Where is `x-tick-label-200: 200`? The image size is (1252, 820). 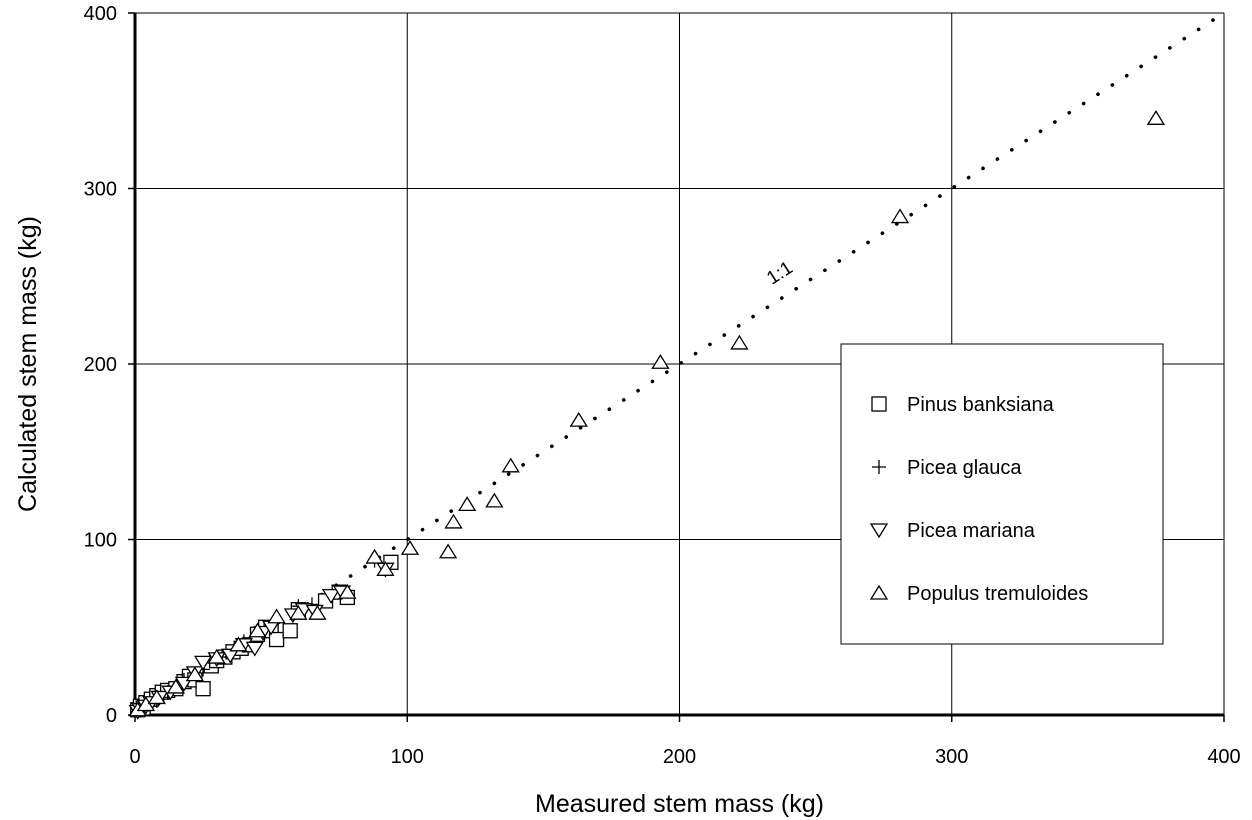 x-tick-label-200: 200 is located at coordinates (679, 757).